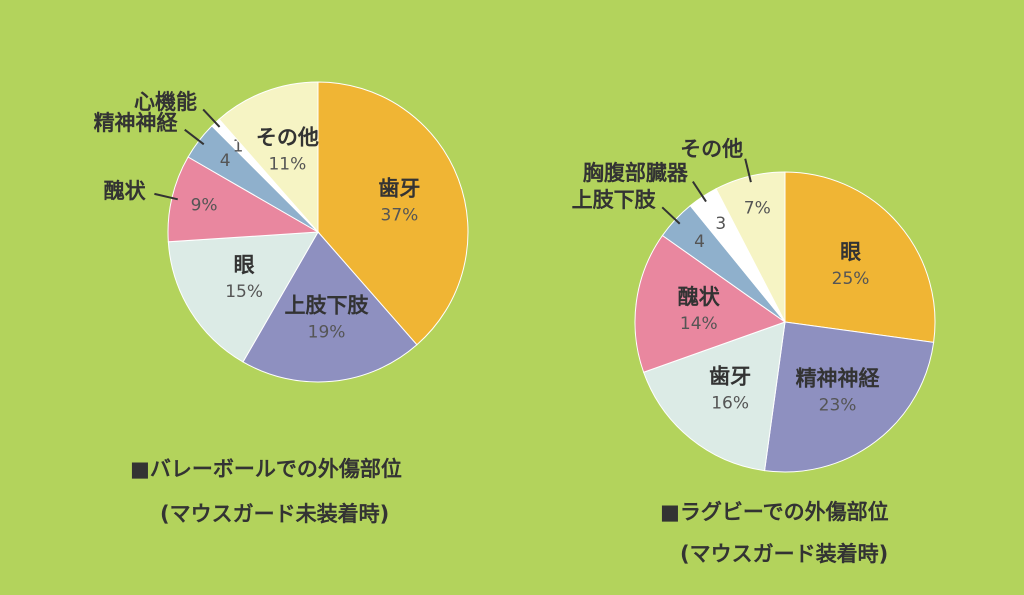  What do you see at coordinates (774, 512) in the screenshot?
I see `chart-title: ■ラグビーでの外傷部位` at bounding box center [774, 512].